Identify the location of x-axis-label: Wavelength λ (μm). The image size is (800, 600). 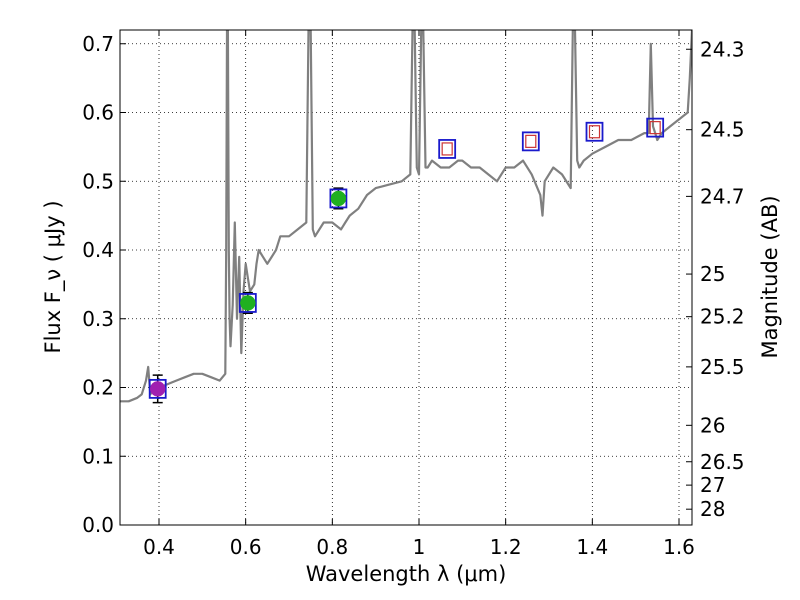
(406, 574).